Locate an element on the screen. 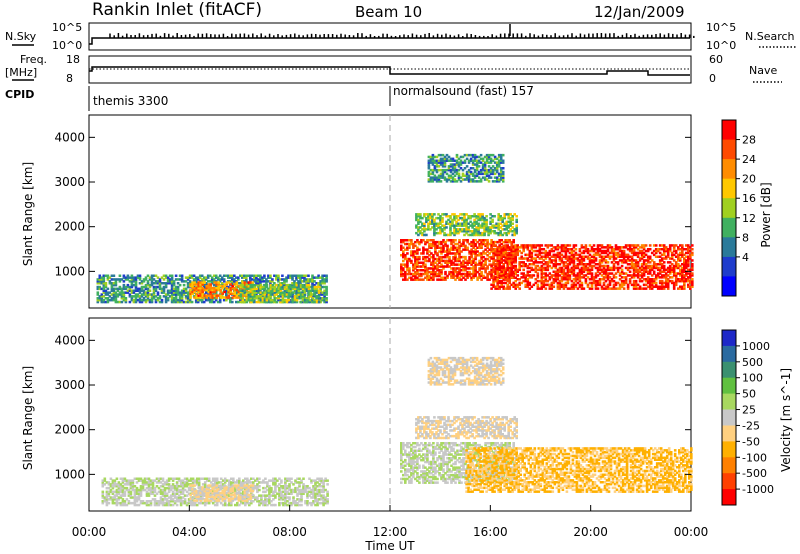 Image resolution: width=800 pixels, height=554 pixels. freq-unit-label: [MHz] is located at coordinates (21, 72).